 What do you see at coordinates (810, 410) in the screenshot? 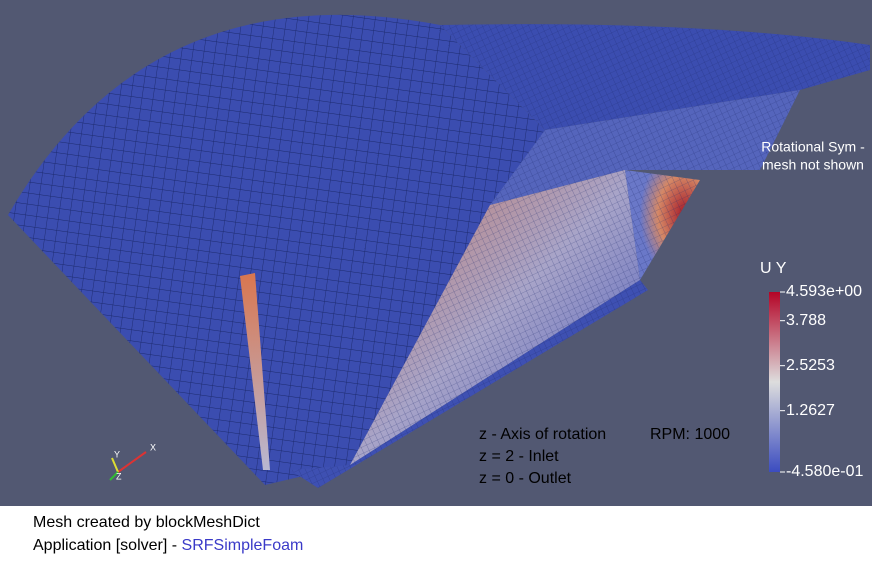
I see `colorbar-tick-label: 1.2627` at bounding box center [810, 410].